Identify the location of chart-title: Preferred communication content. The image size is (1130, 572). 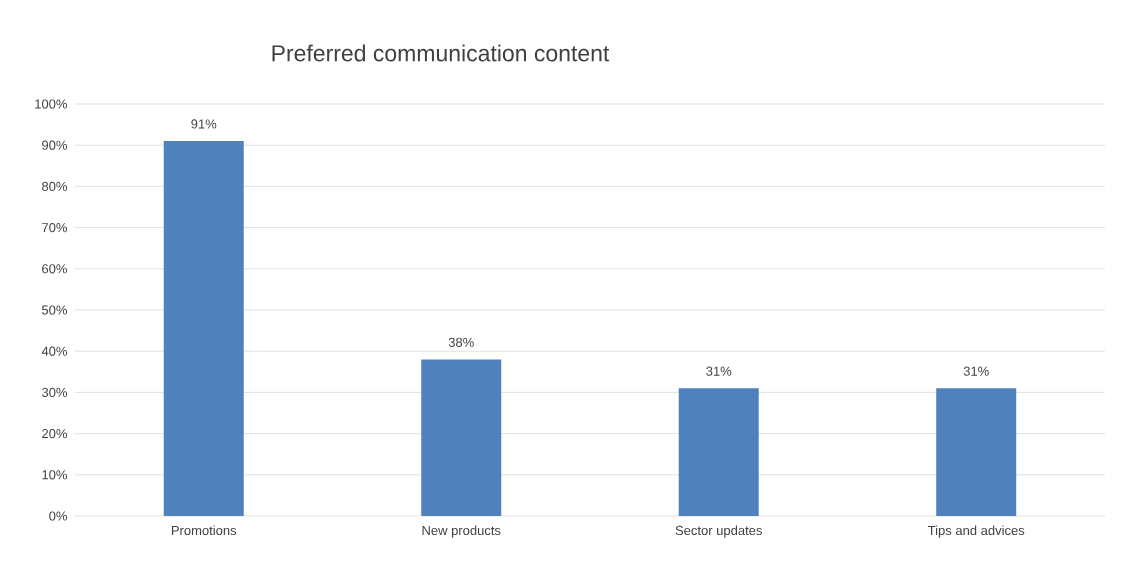
(441, 53).